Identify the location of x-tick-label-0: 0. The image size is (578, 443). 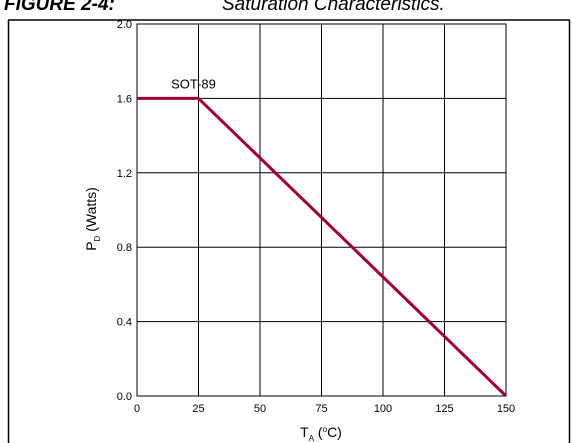
(137, 409).